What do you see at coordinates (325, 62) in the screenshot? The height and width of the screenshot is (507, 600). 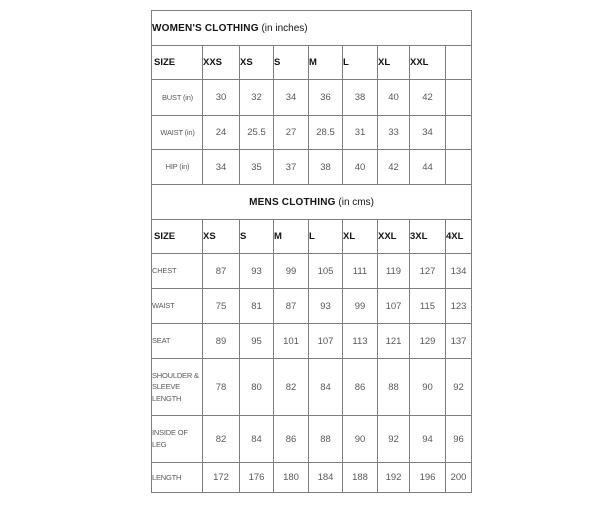 I see `womens-col-header: M` at bounding box center [325, 62].